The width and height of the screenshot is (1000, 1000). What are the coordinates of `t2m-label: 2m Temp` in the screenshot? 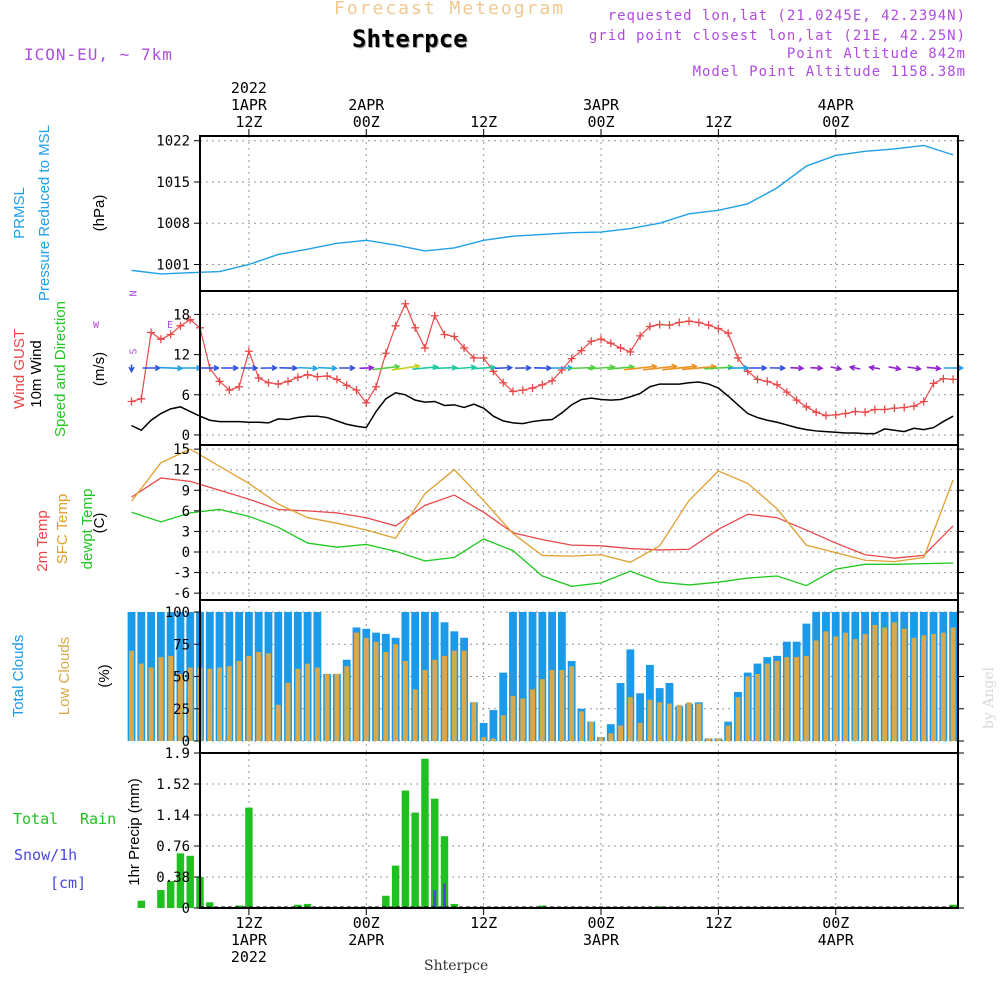 It's located at (42, 541).